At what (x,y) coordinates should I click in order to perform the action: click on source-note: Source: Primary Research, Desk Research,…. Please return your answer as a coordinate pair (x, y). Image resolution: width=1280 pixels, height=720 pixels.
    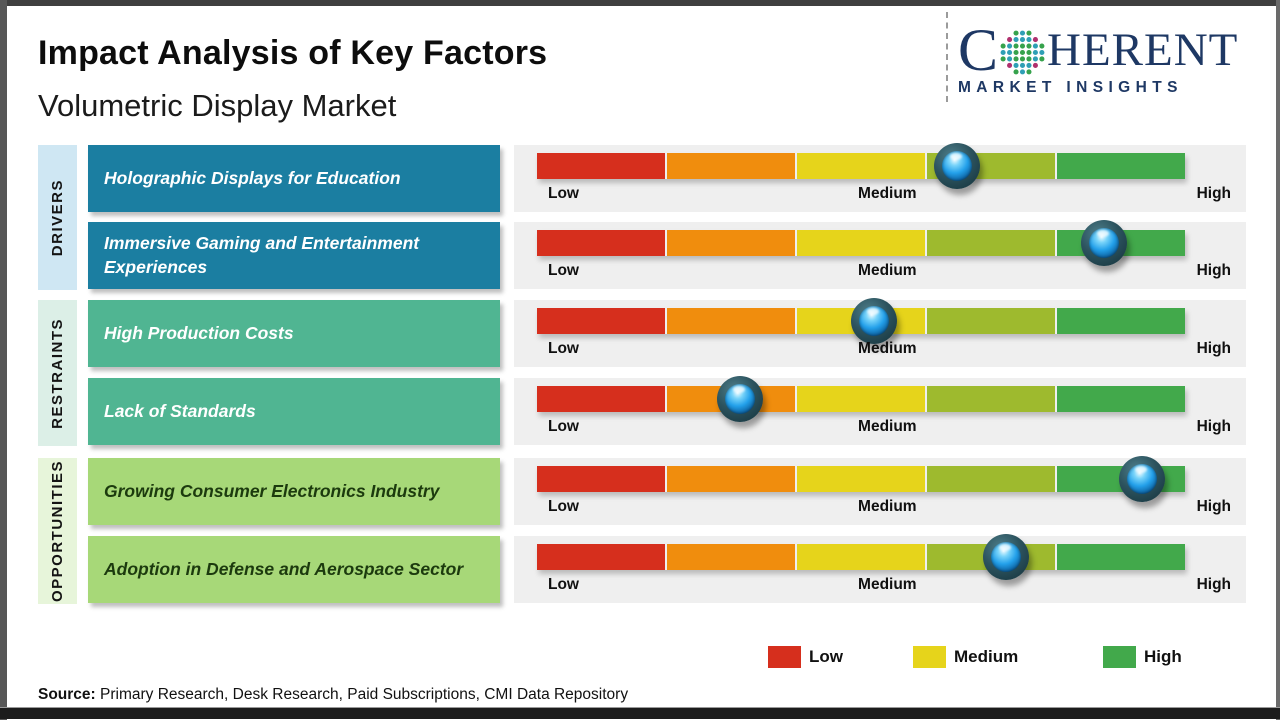
    Looking at the image, I should click on (333, 695).